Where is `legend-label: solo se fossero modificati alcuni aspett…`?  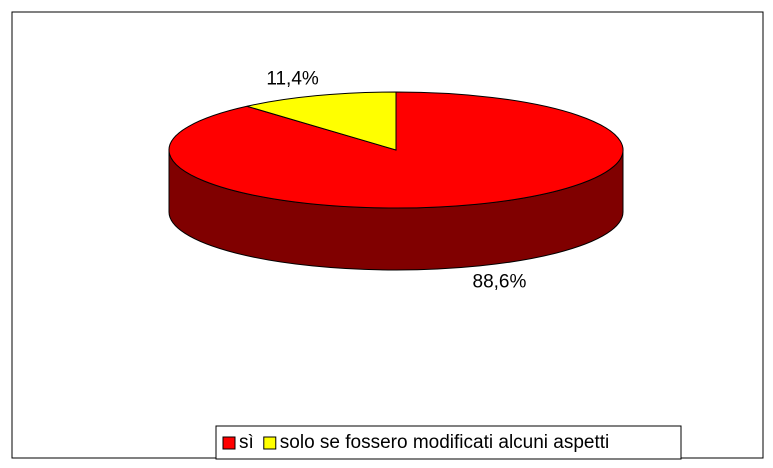 legend-label: solo se fossero modificati alcuni aspett… is located at coordinates (445, 442).